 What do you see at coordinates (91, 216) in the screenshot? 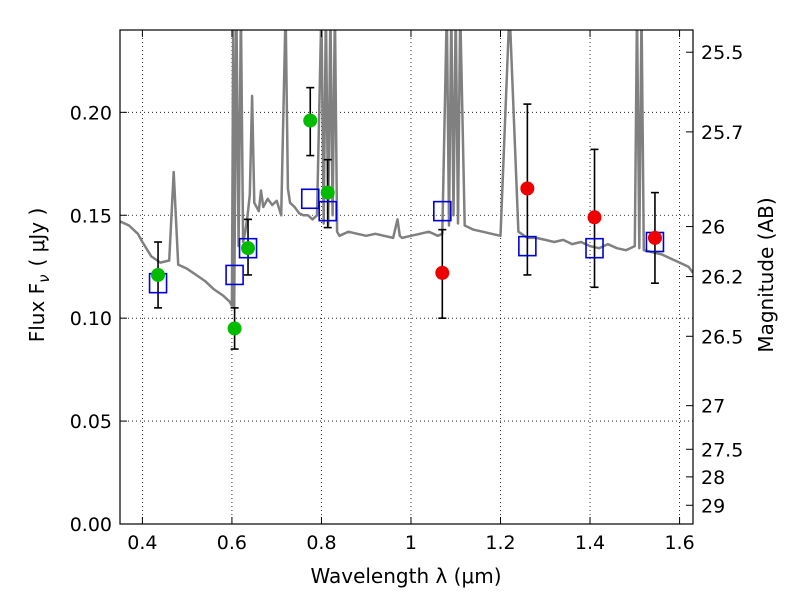
I see `y-tick-label: 0.15` at bounding box center [91, 216].